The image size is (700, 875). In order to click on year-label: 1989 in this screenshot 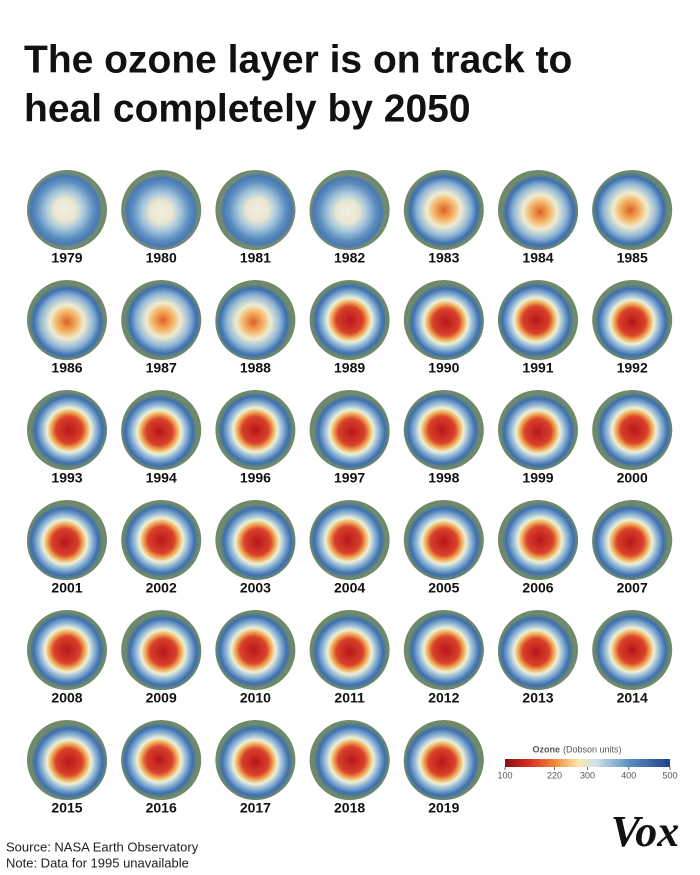, I will do `click(349, 368)`.